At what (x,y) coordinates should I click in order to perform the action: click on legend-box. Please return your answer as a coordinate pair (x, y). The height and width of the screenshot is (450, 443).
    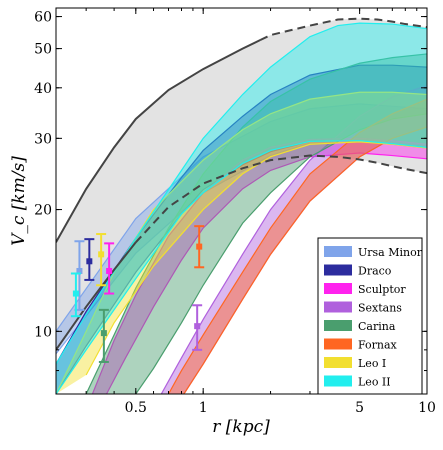
    Looking at the image, I should click on (370, 316).